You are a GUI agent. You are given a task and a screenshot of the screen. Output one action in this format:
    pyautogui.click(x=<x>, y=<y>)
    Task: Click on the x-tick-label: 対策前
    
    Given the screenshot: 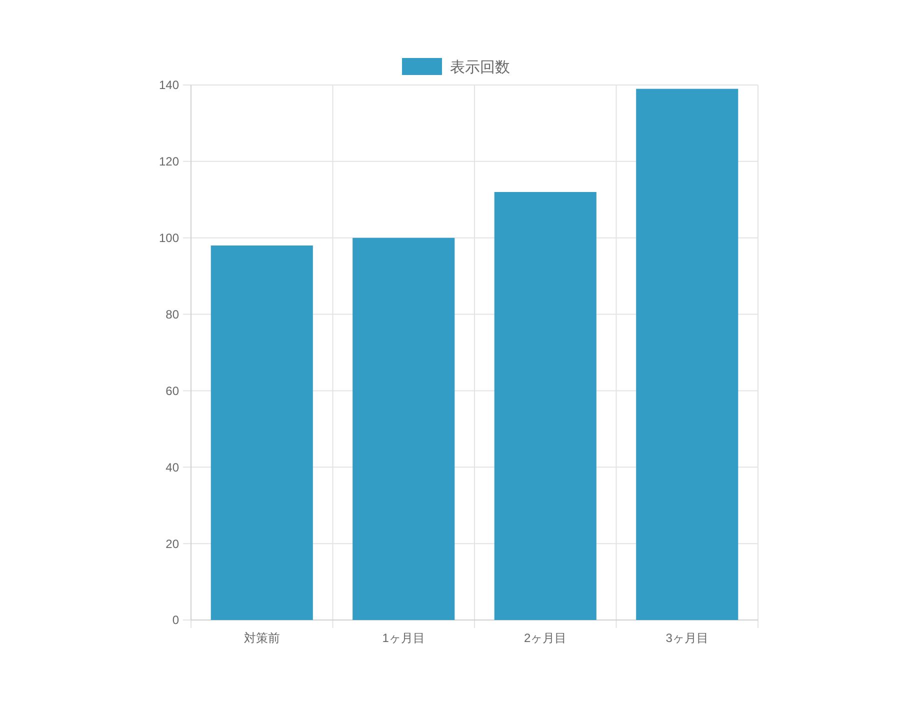 What is the action you would take?
    pyautogui.click(x=262, y=638)
    